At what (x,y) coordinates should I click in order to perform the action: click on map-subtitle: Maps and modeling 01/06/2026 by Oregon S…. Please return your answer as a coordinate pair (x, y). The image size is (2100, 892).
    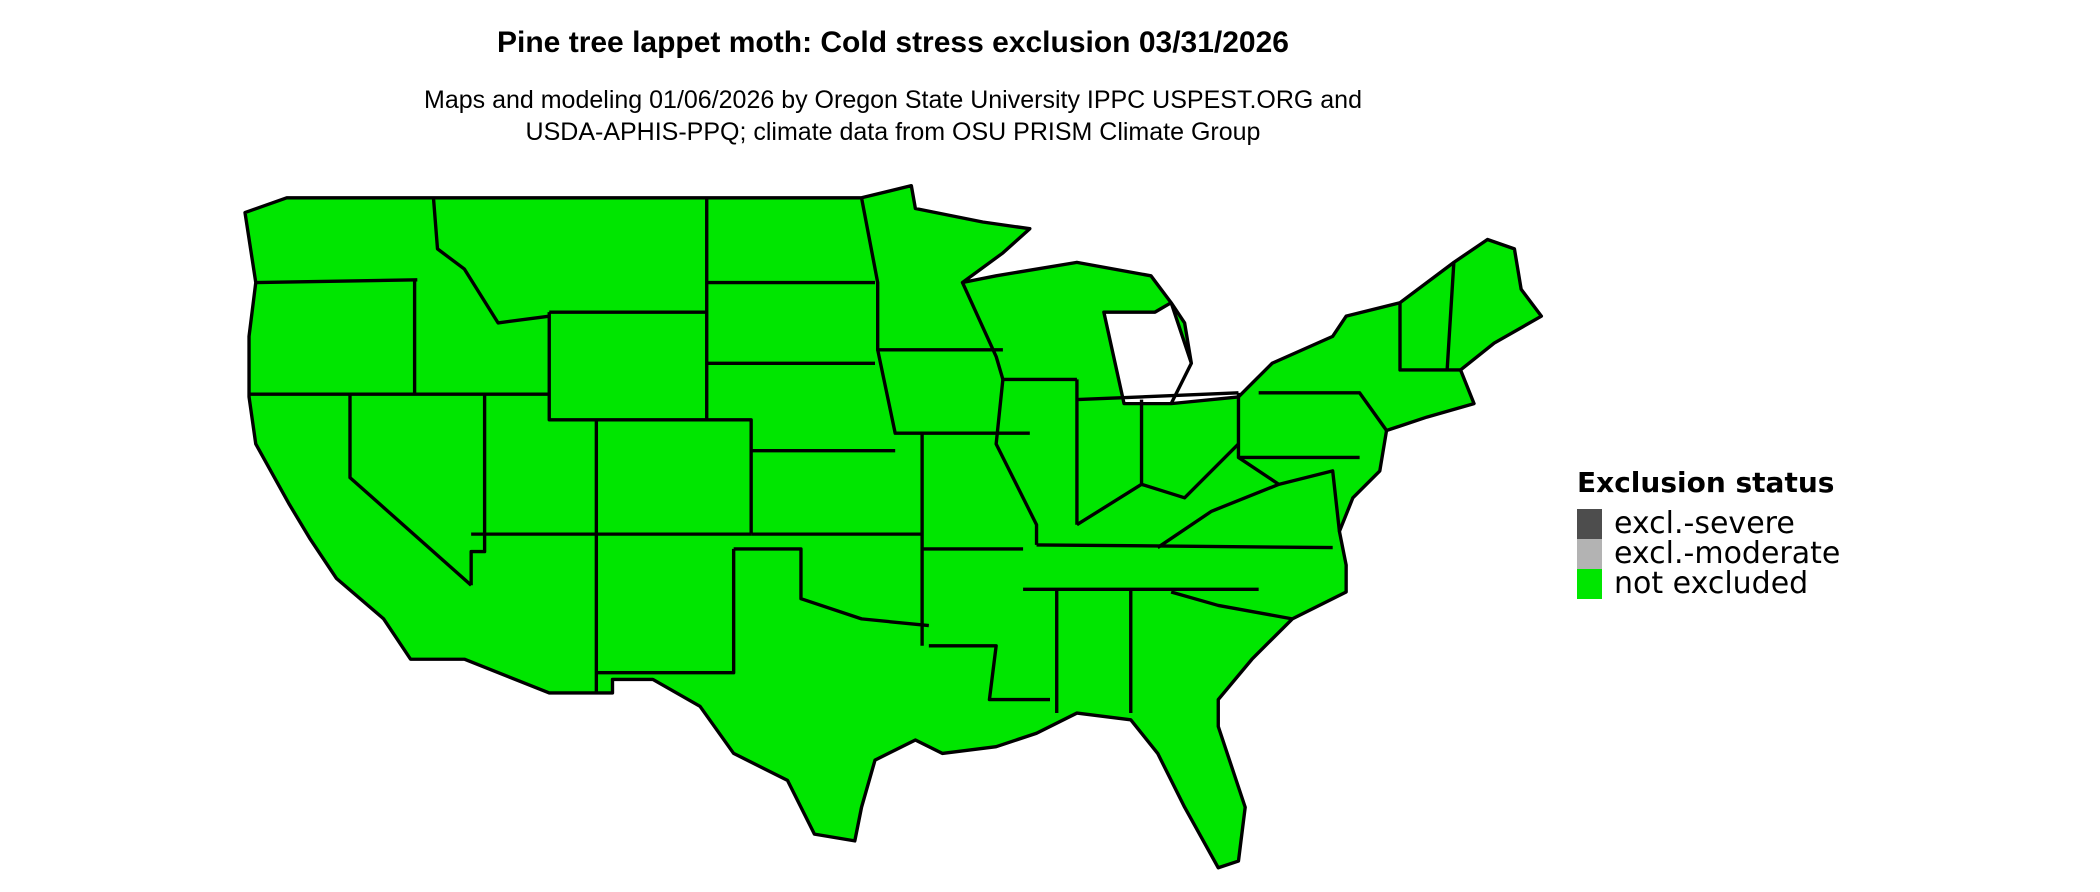
    Looking at the image, I should click on (893, 116).